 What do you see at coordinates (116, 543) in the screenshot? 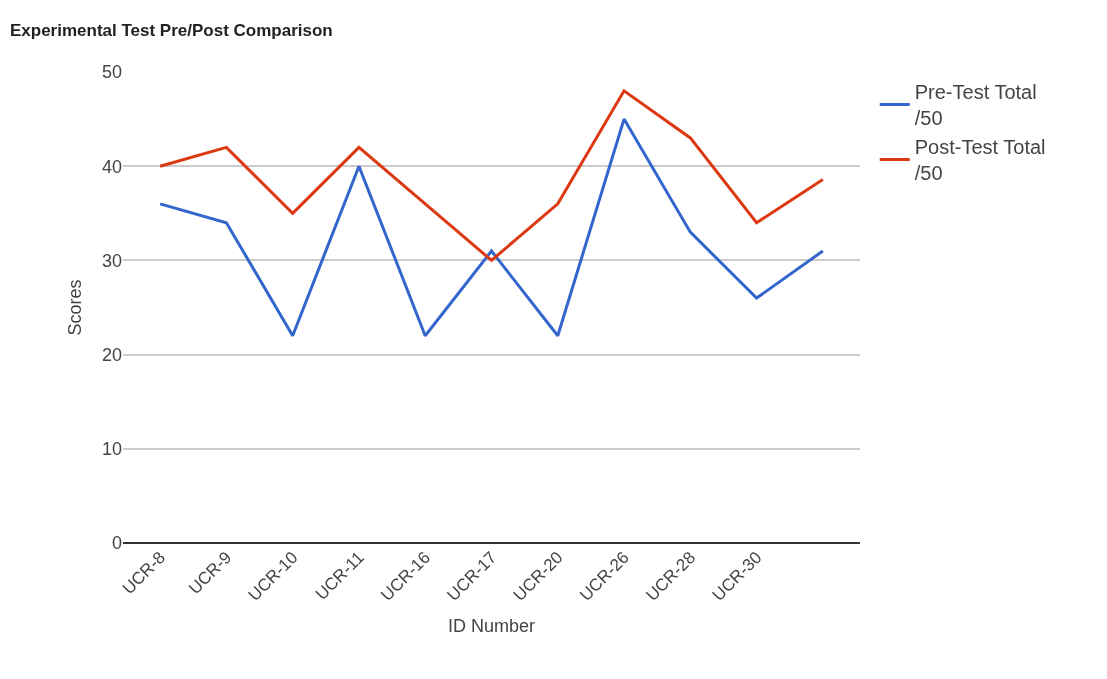
I see `y-tick-label: 0` at bounding box center [116, 543].